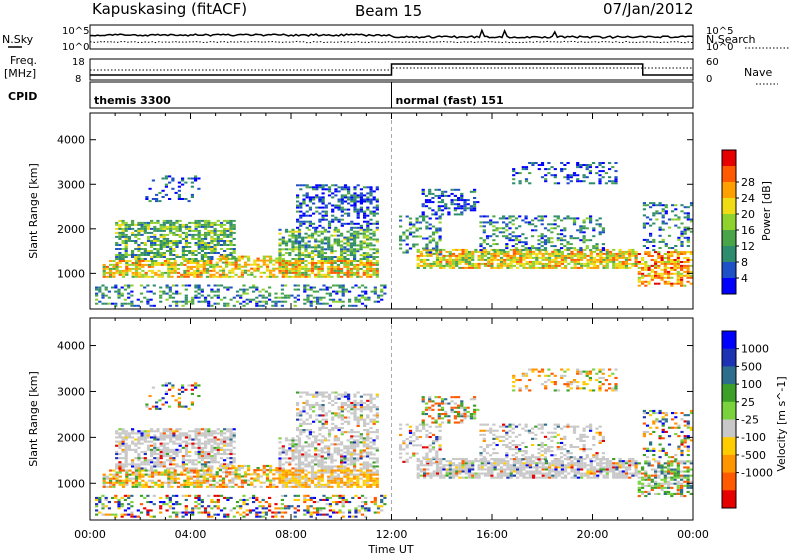 Image resolution: width=800 pixels, height=554 pixels. What do you see at coordinates (753, 437) in the screenshot?
I see `colorbar-tick: -100` at bounding box center [753, 437].